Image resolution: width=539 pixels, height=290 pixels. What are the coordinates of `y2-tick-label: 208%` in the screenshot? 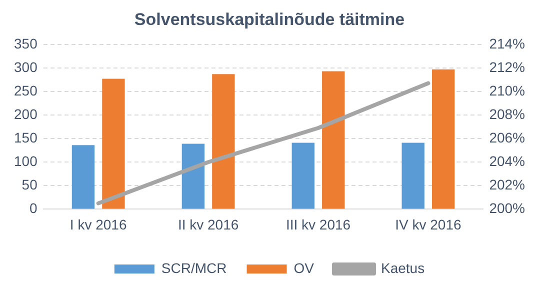 It's located at (507, 114).